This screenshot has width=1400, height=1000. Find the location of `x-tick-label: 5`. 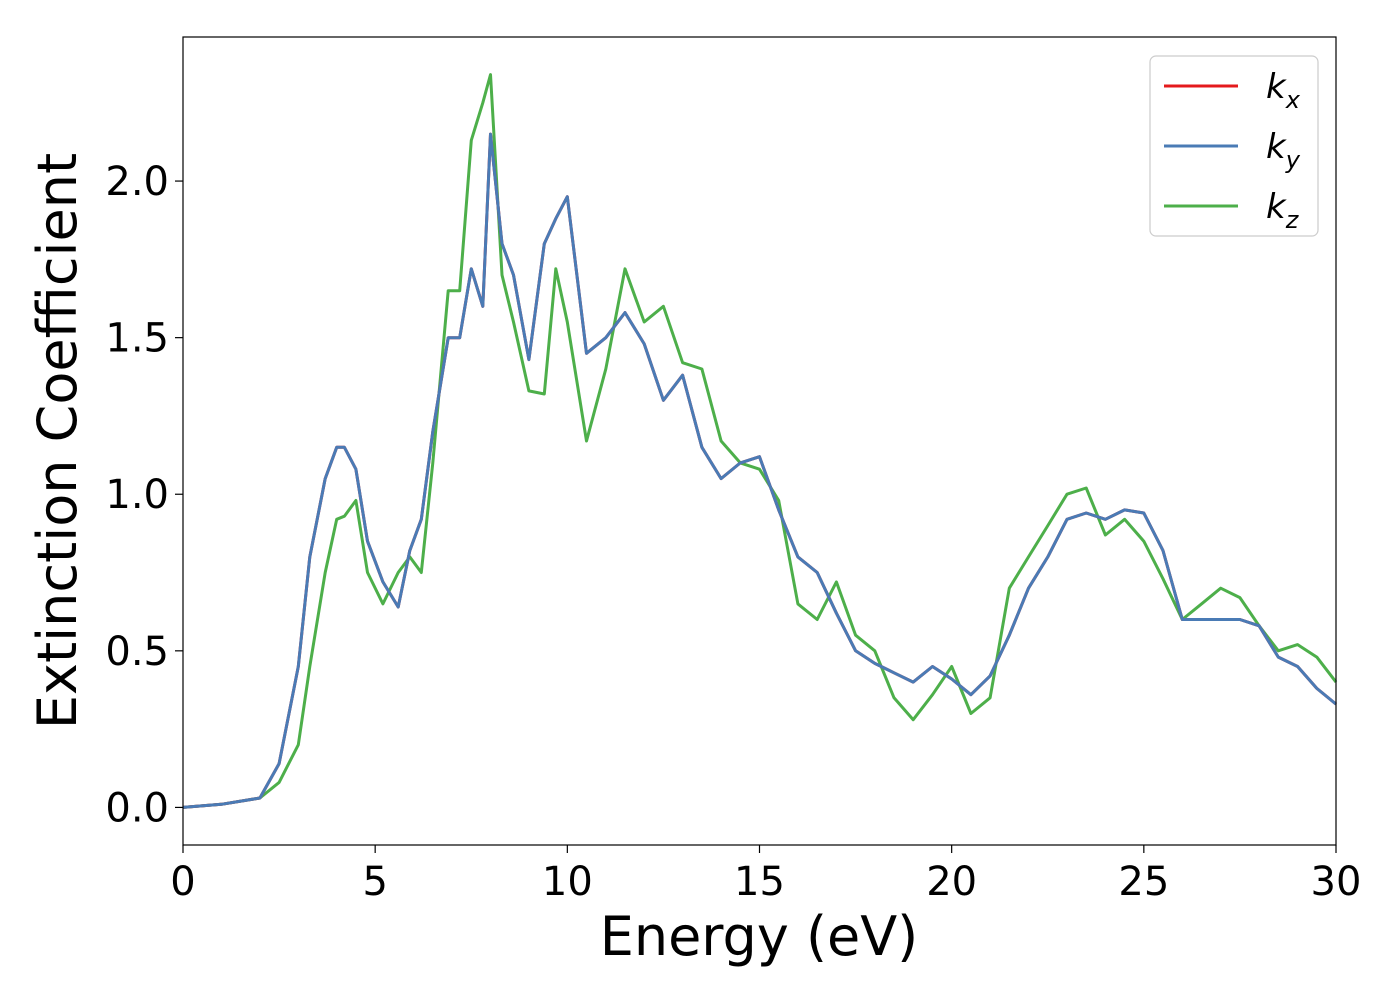

x-tick-label: 5 is located at coordinates (374, 882).